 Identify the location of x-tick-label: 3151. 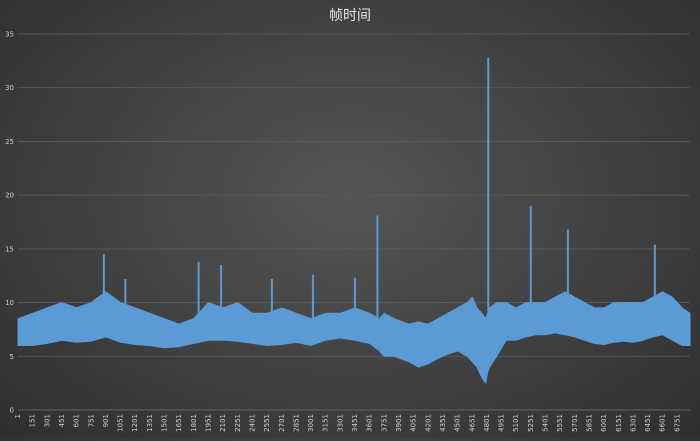
(326, 423).